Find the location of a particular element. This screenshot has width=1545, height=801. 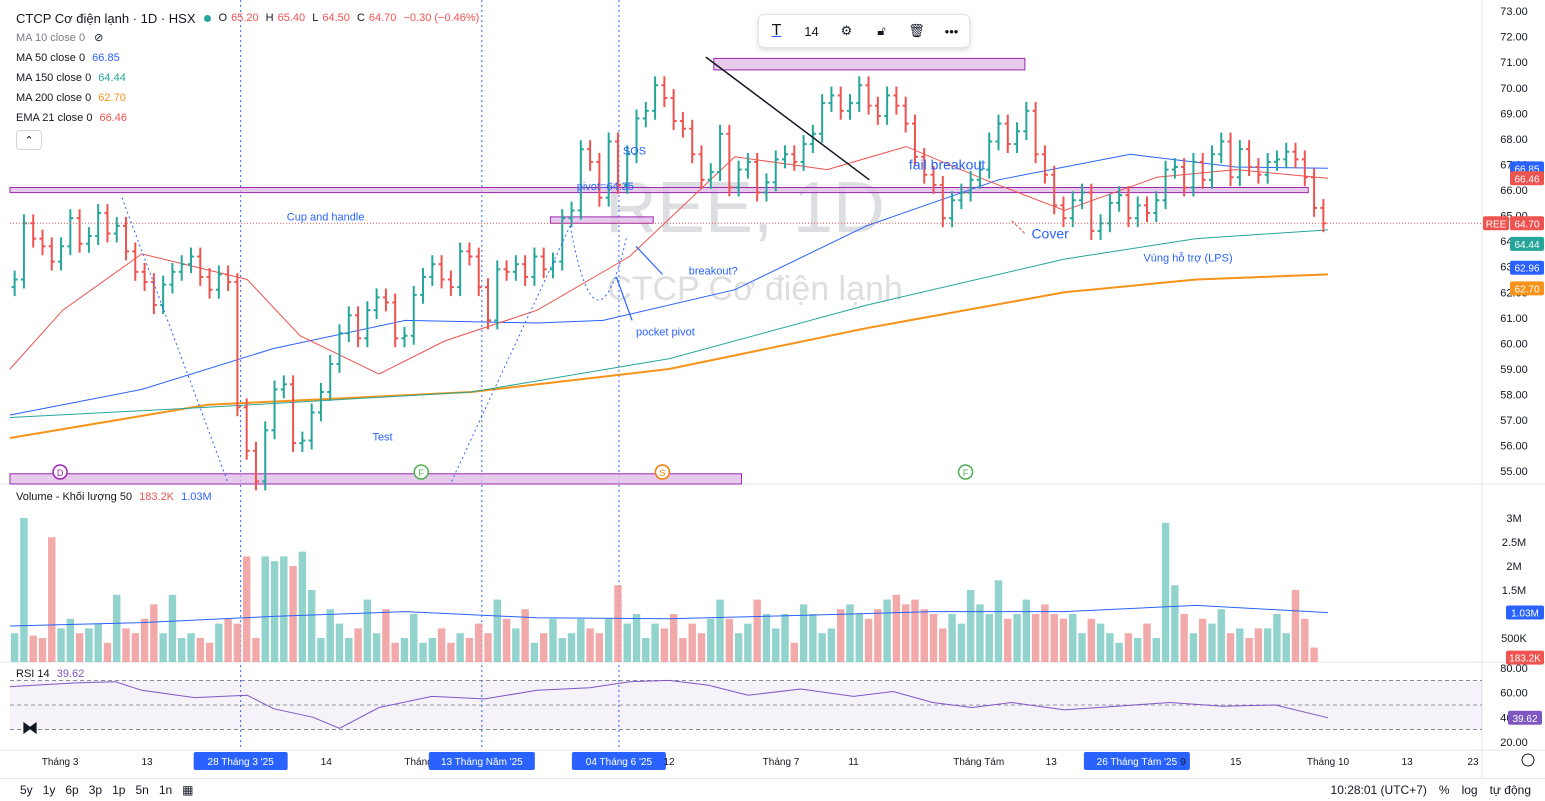

price-badge-label: 66.46 is located at coordinates (1526, 179).